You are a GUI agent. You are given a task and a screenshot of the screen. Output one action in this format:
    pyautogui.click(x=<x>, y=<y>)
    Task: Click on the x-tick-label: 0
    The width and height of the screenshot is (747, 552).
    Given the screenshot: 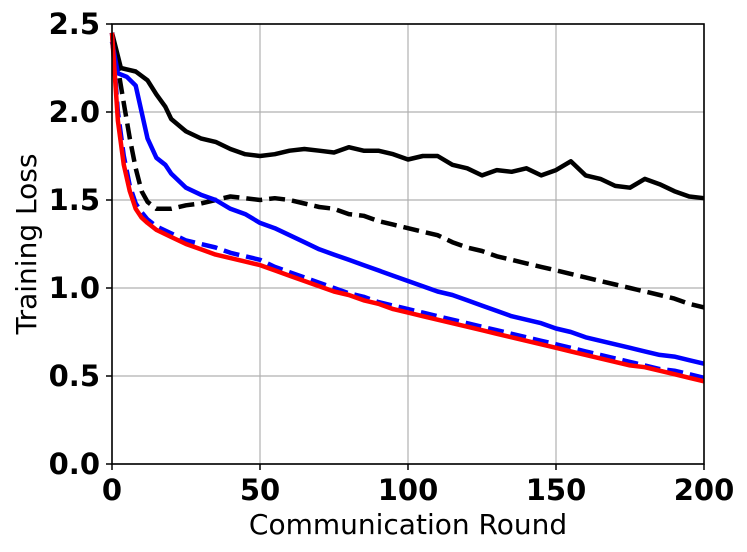 What is the action you would take?
    pyautogui.click(x=112, y=490)
    